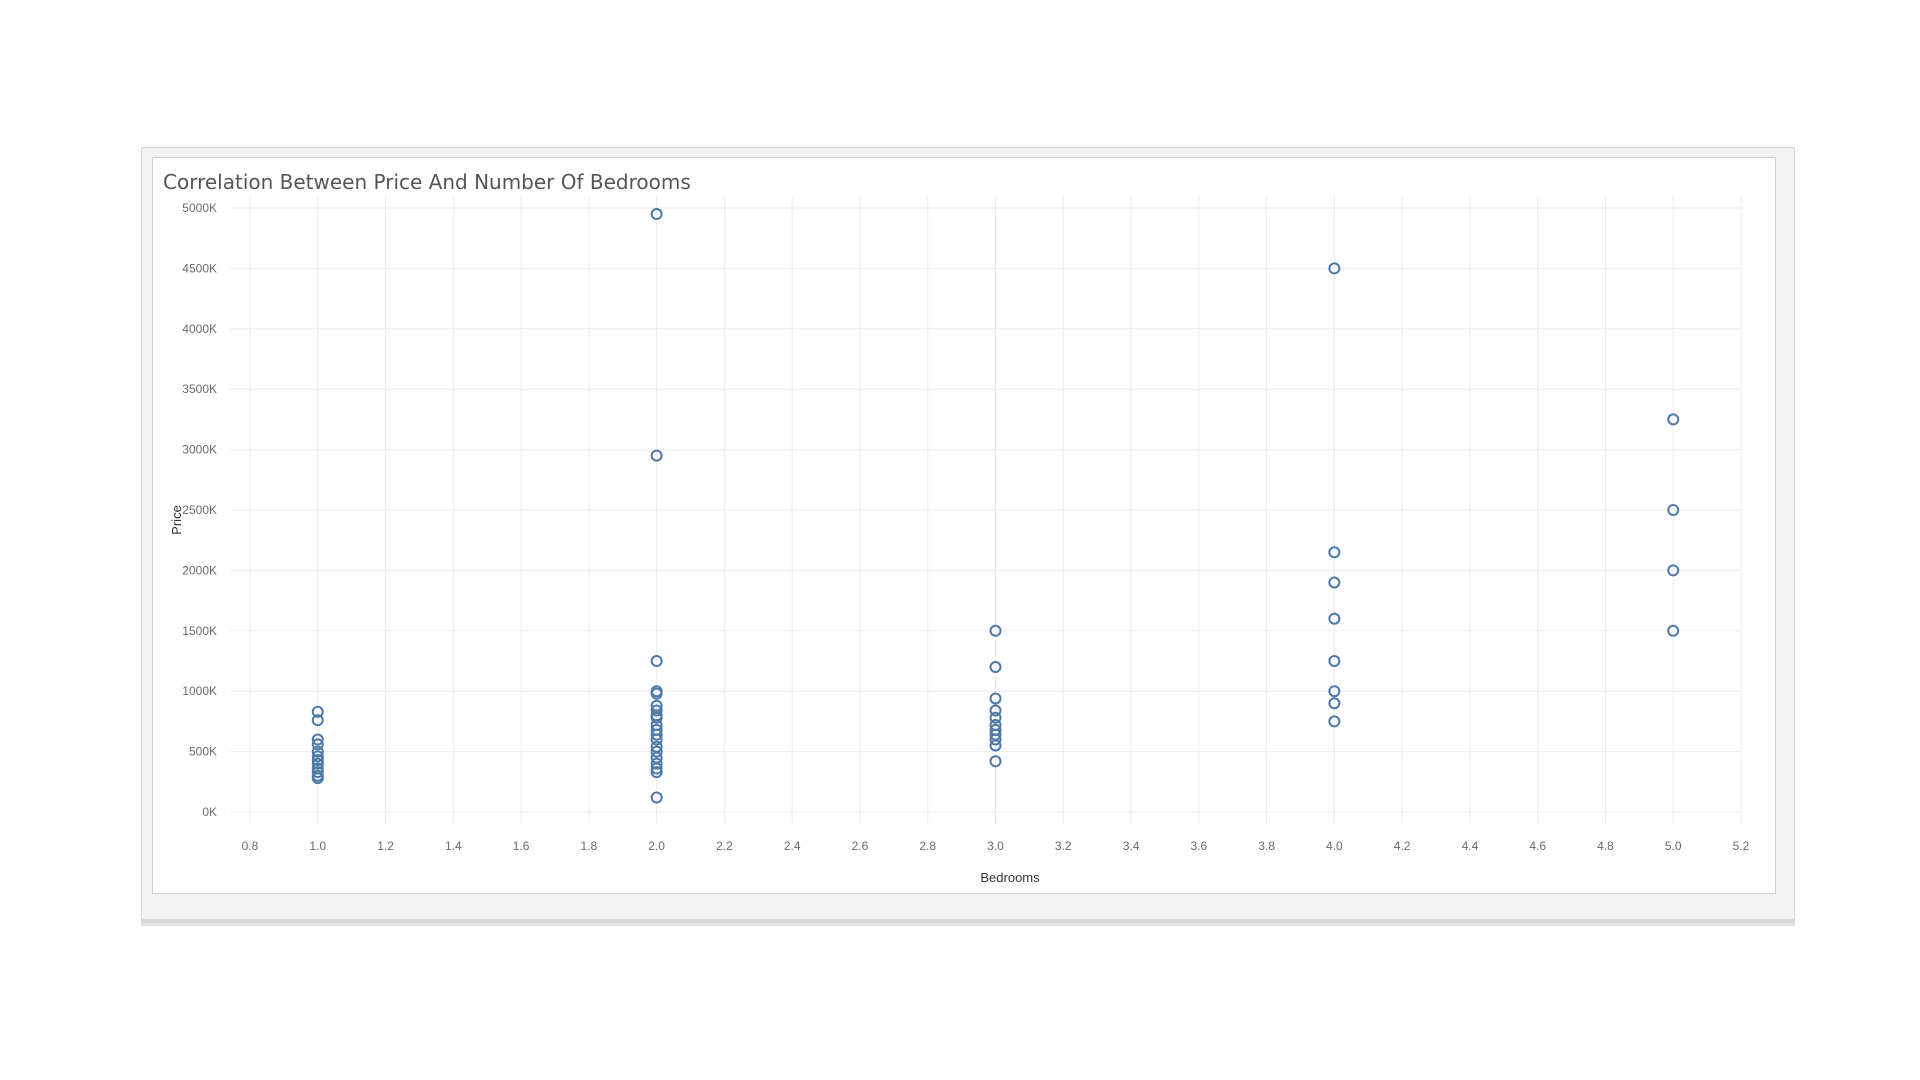  Describe the element at coordinates (1470, 846) in the screenshot. I see `x-tick-label: 4.4` at that location.